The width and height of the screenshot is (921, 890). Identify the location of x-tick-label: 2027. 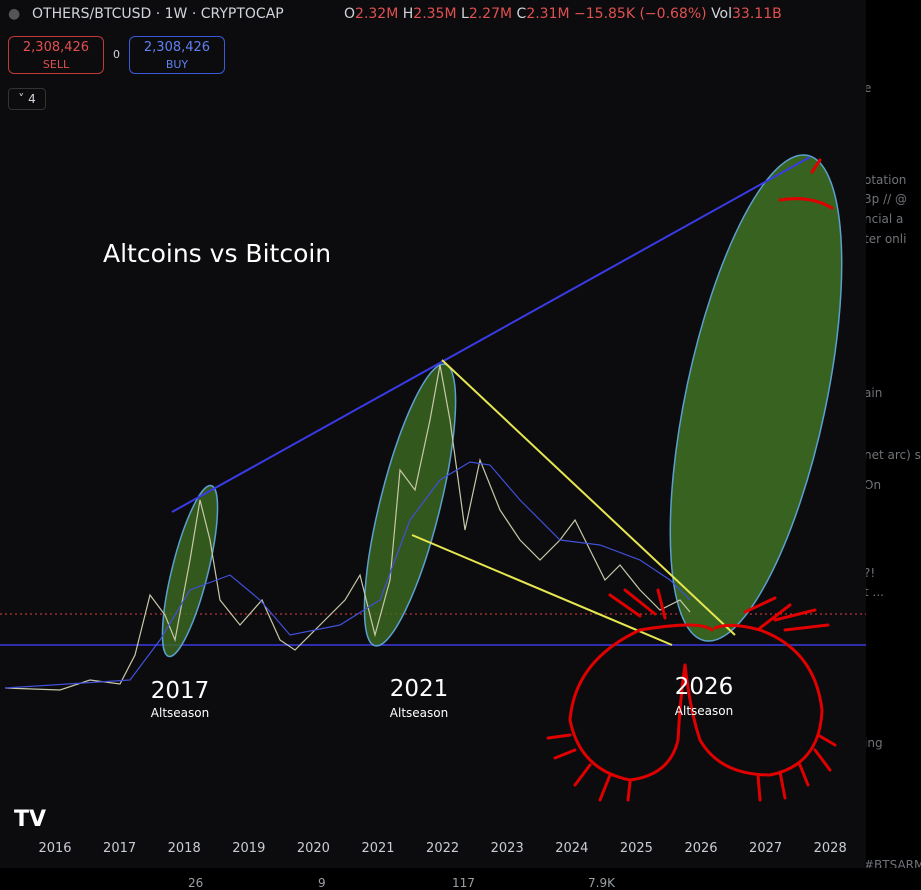
(765, 848).